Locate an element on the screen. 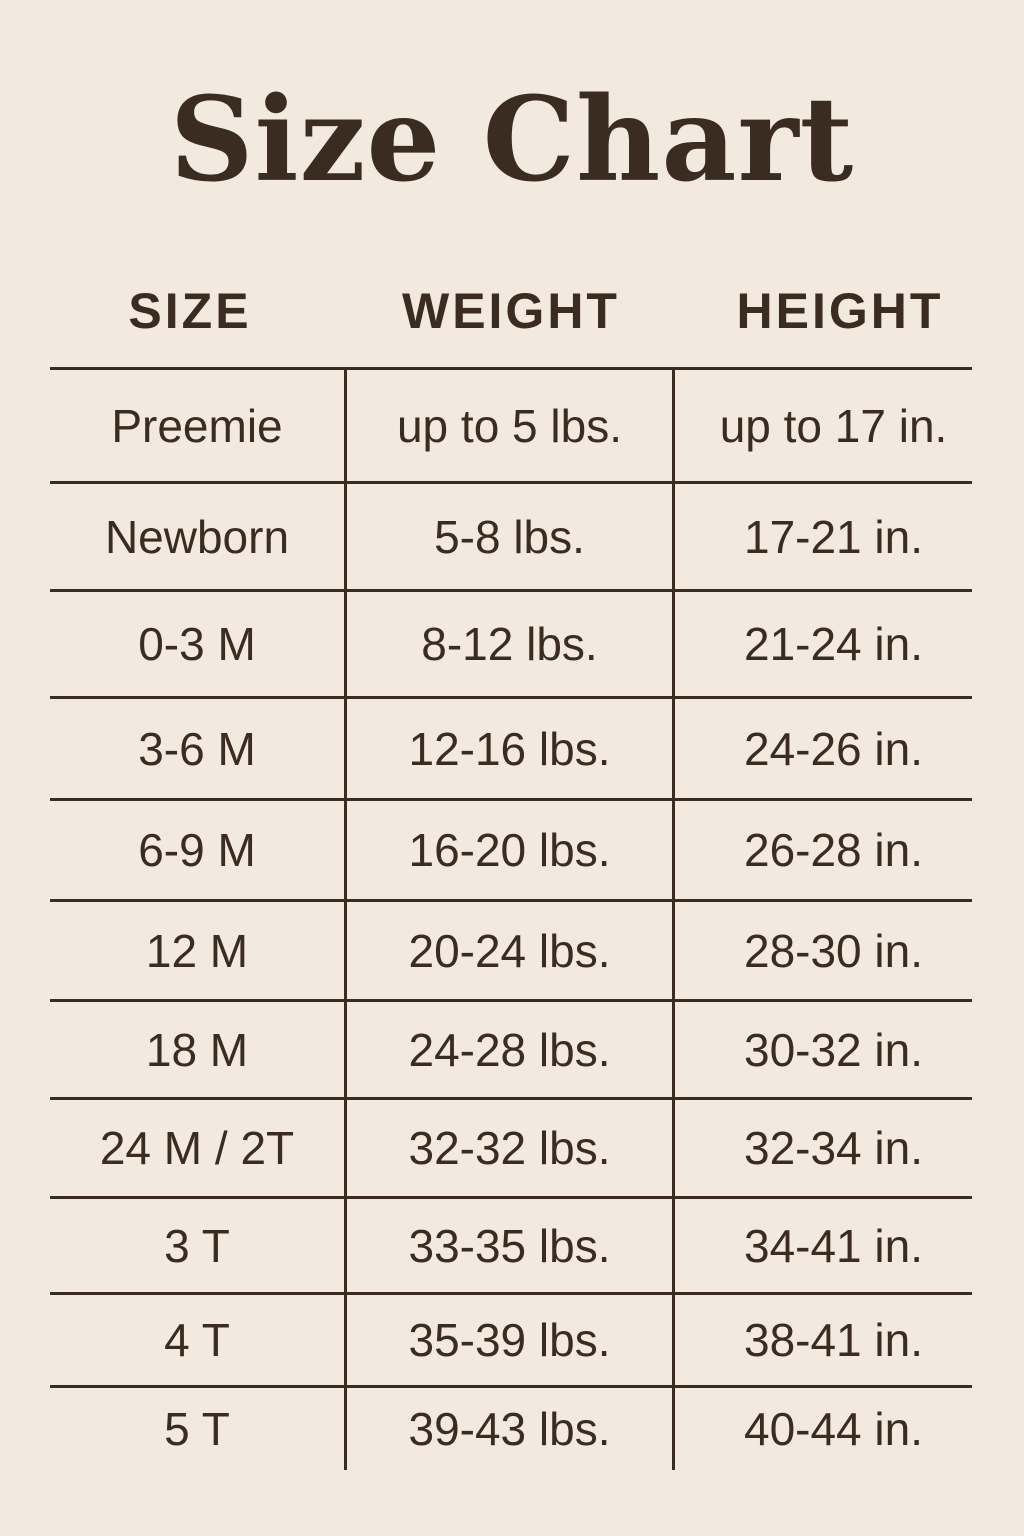 This screenshot has height=1536, width=1024. cell-height: 28-30 in. is located at coordinates (833, 950).